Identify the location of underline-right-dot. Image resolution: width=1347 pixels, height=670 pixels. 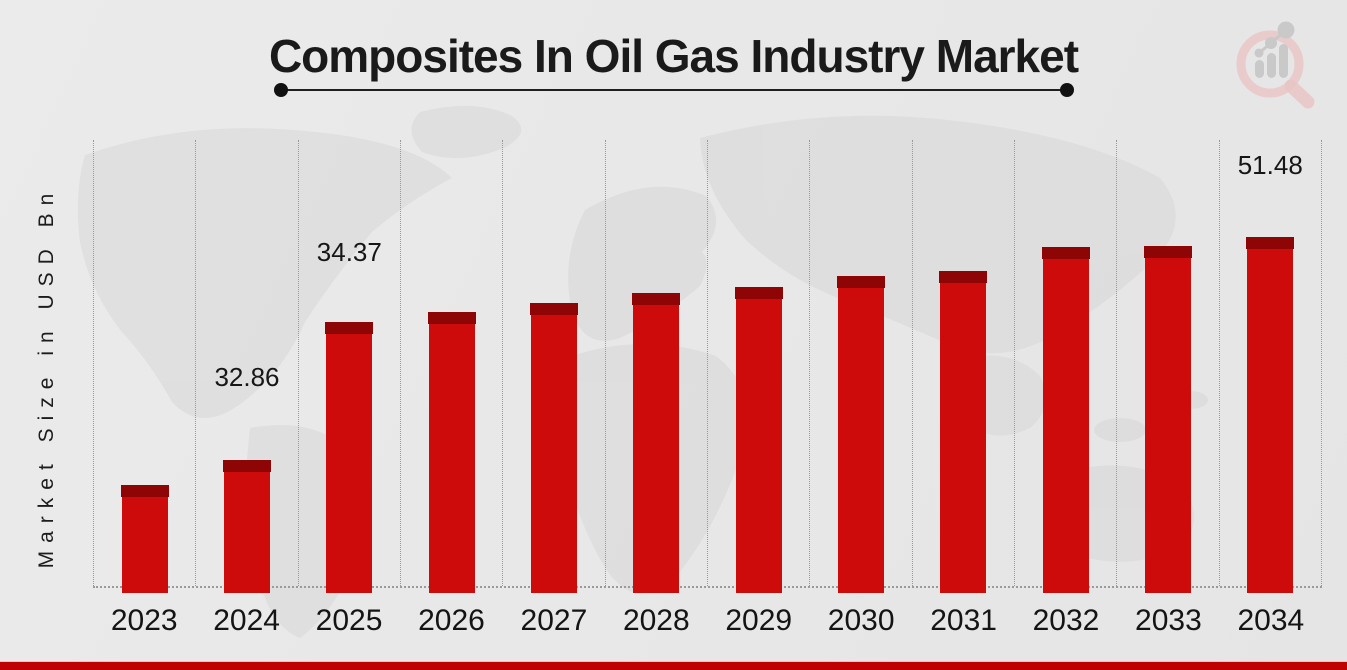
(1066, 89).